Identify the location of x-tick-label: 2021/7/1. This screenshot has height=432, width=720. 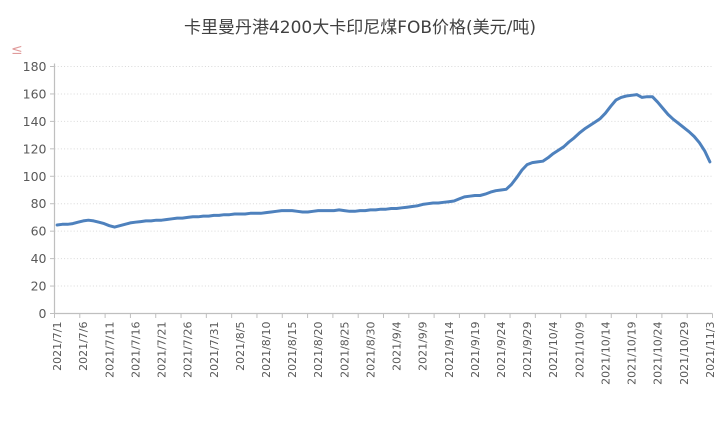
(57, 346).